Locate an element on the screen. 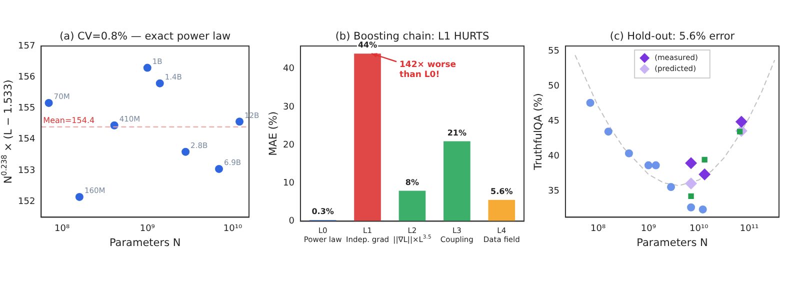 This screenshot has height=287, width=795. y-axis-title: TruthfulQA (%) is located at coordinates (538, 132).